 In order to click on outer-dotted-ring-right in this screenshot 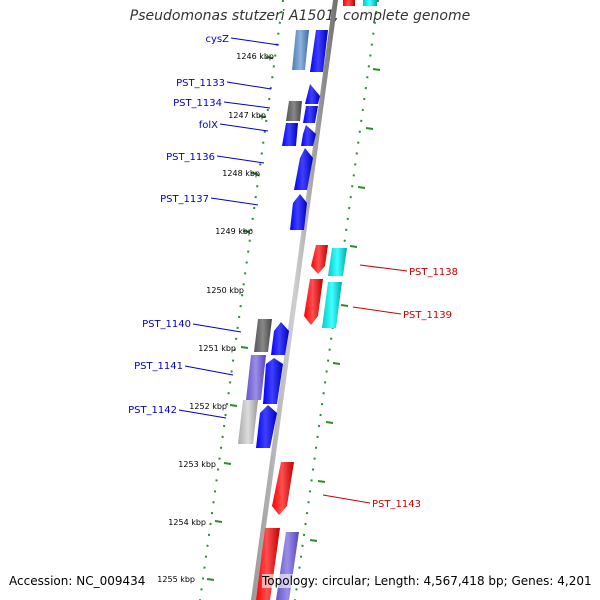, I will do `click(336, 300)`.